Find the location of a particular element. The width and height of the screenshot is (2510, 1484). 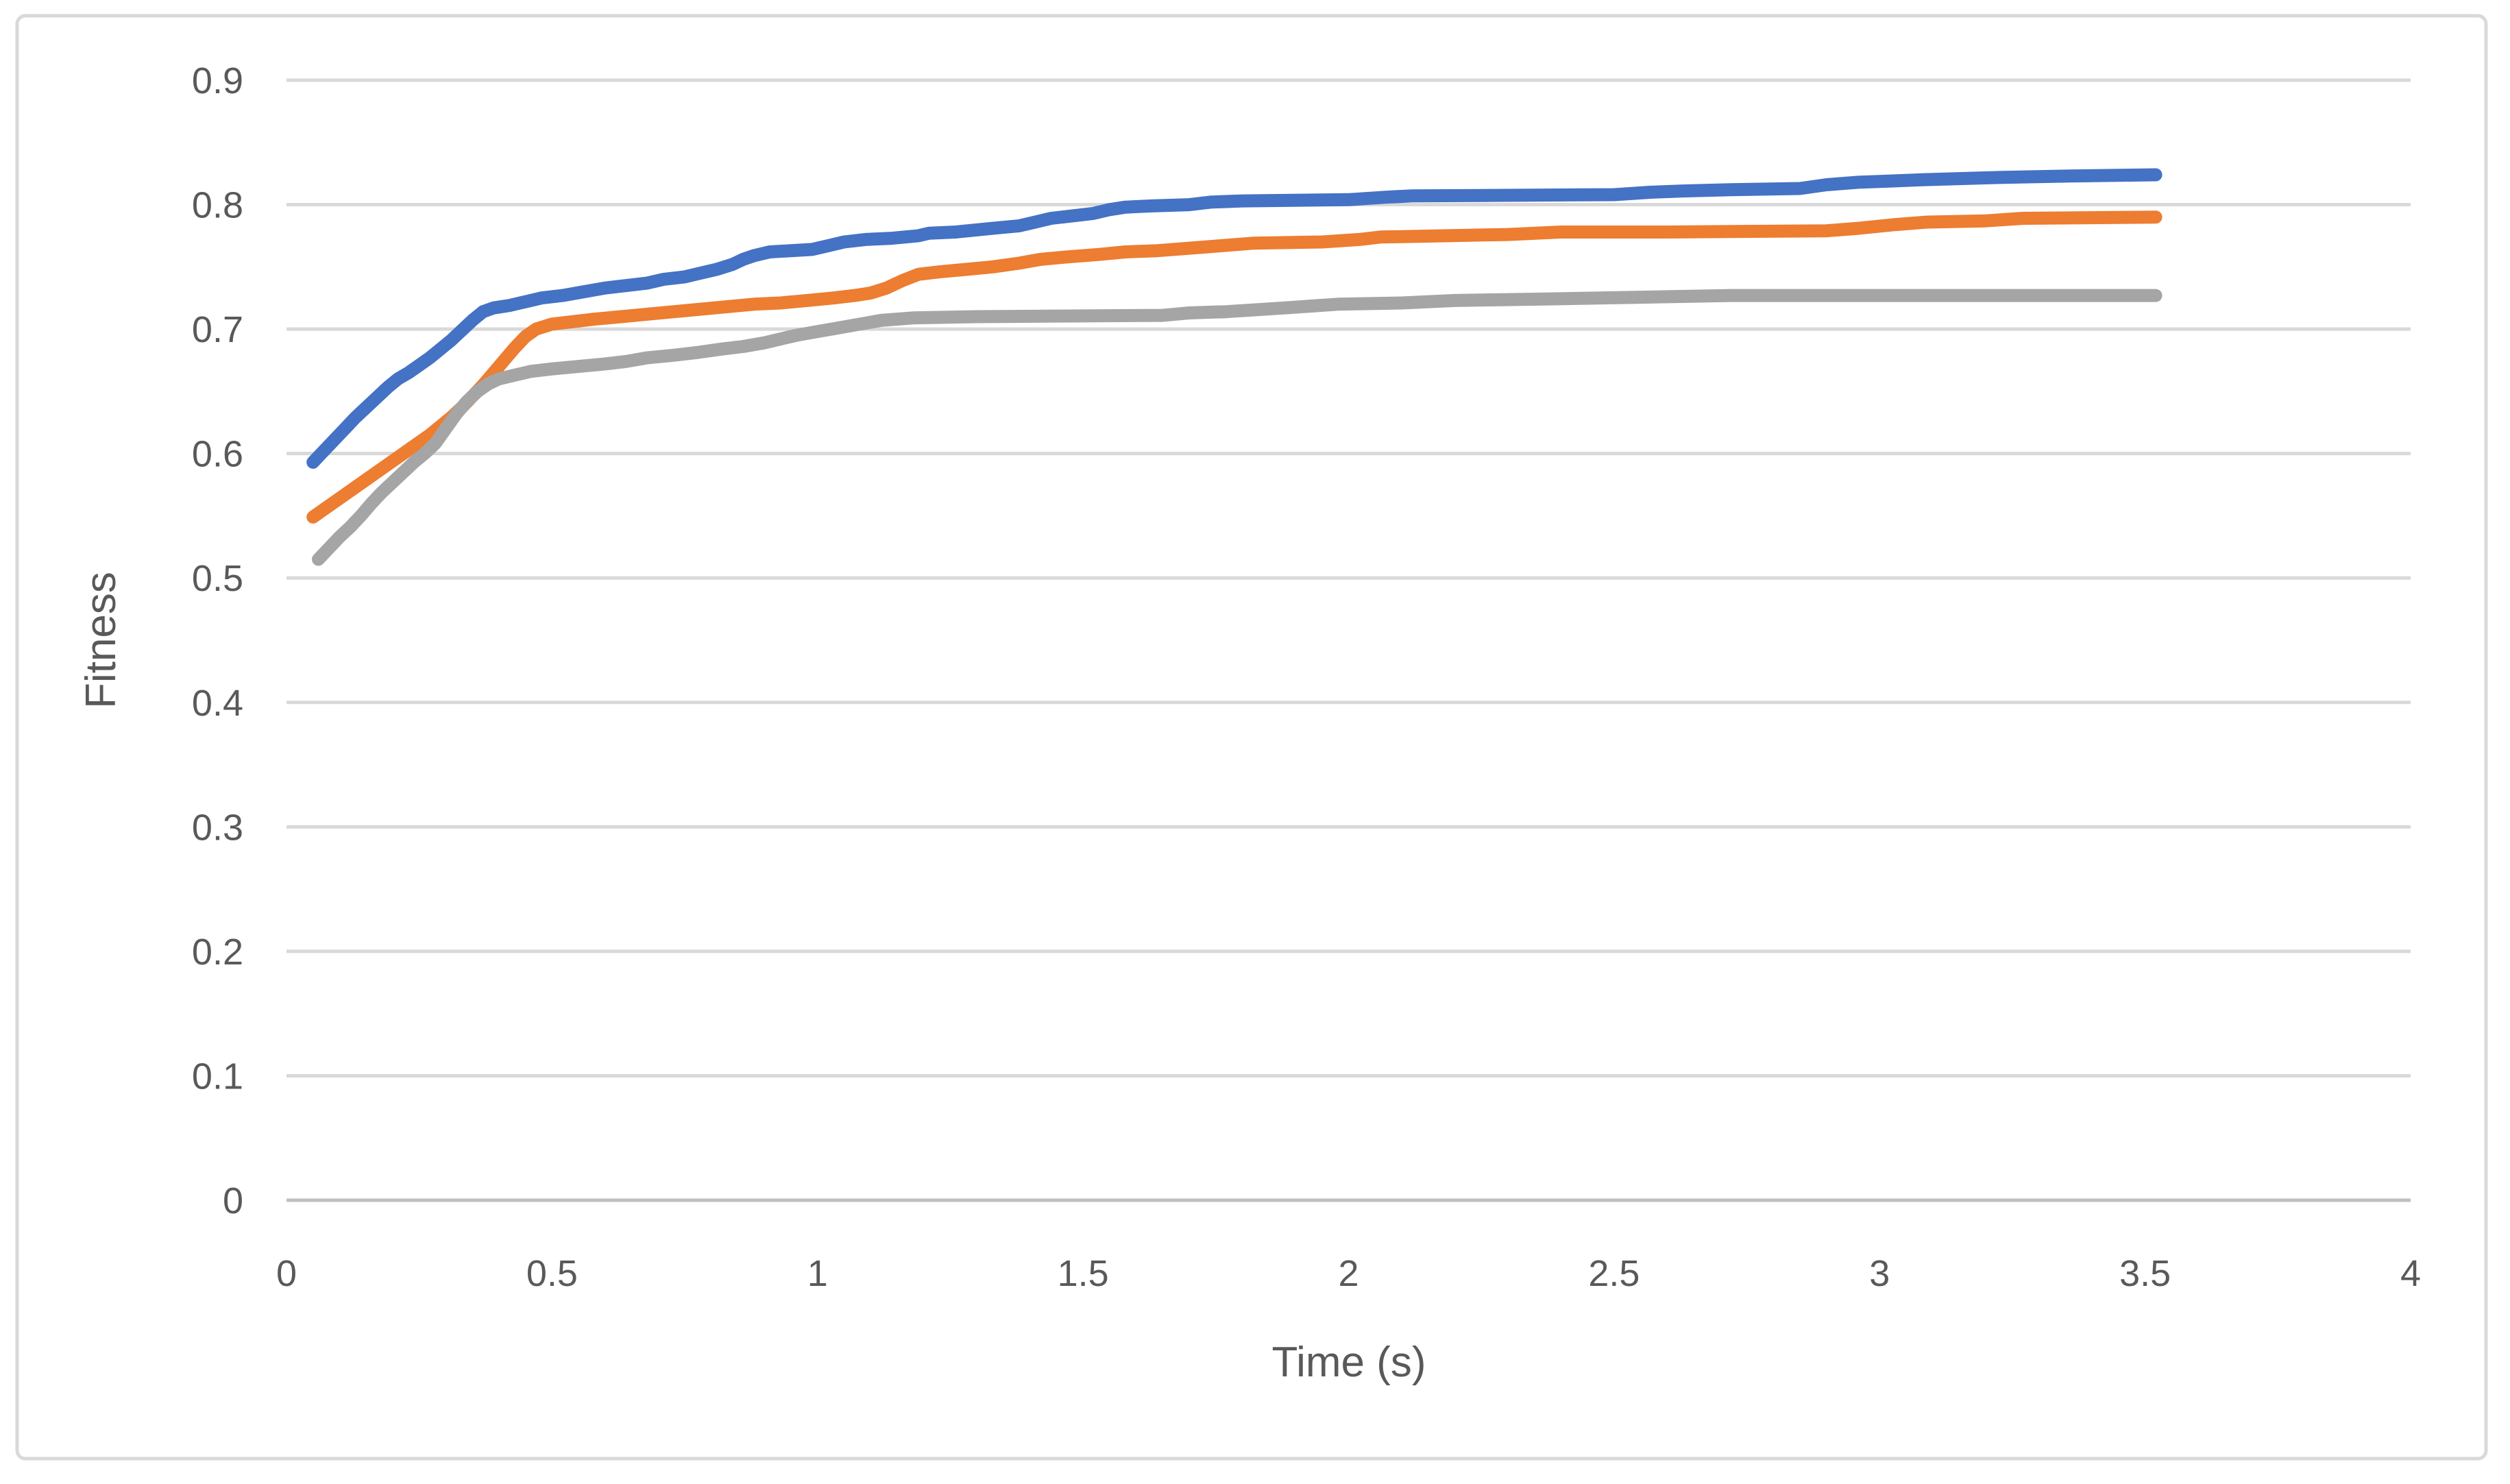

y-axis-title: Fitness is located at coordinates (101, 640).